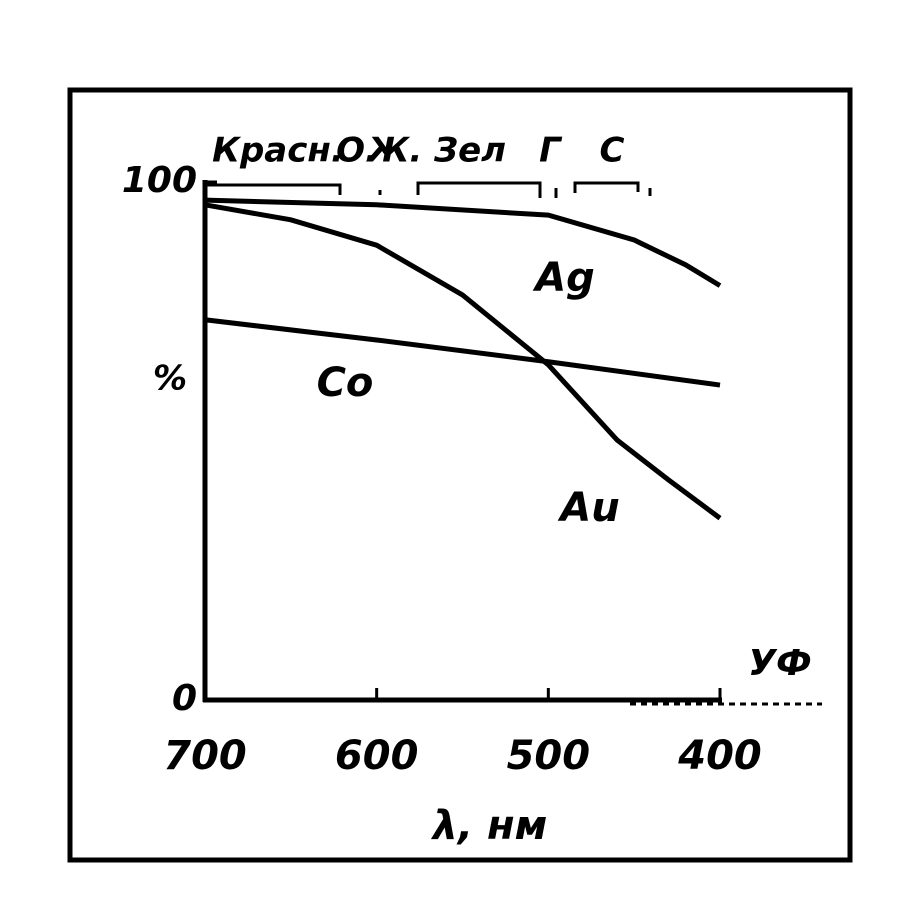 Image resolution: width=903 pixels, height=921 pixels. What do you see at coordinates (170, 379) in the screenshot?
I see `y-axis-label: %` at bounding box center [170, 379].